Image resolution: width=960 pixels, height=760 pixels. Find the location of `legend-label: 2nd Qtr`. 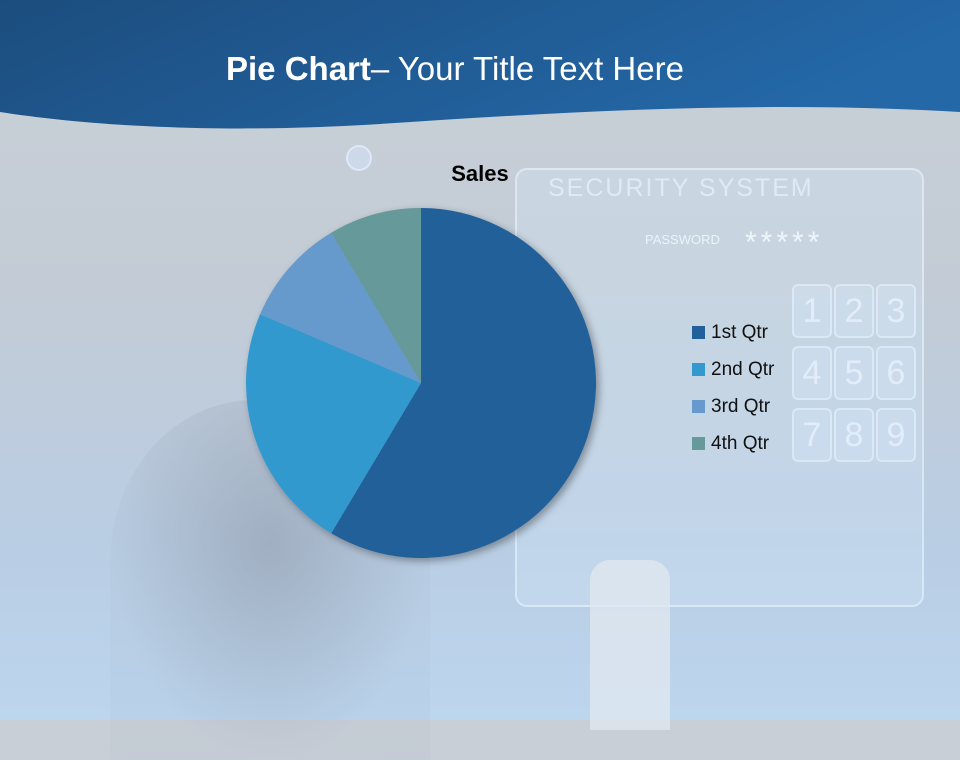

legend-label: 2nd Qtr is located at coordinates (743, 369).